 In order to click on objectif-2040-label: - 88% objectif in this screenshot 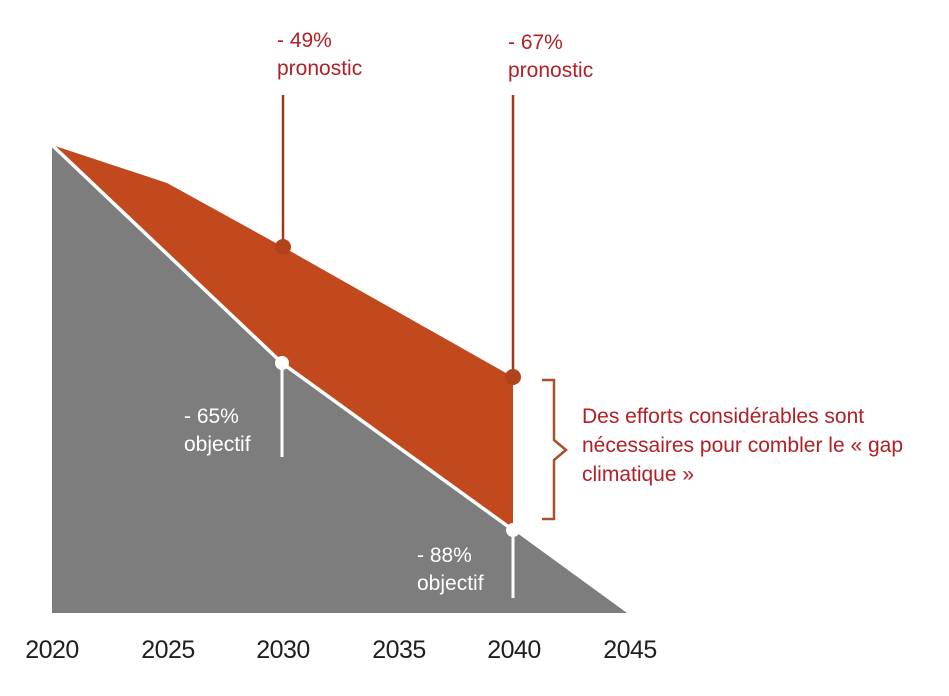, I will do `click(450, 570)`.